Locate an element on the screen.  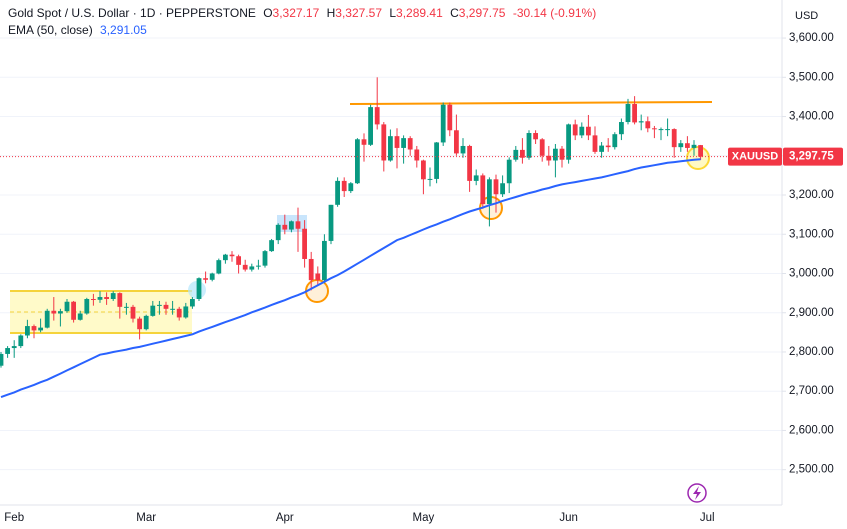
y-tick-label: 3,400.00 is located at coordinates (811, 117).